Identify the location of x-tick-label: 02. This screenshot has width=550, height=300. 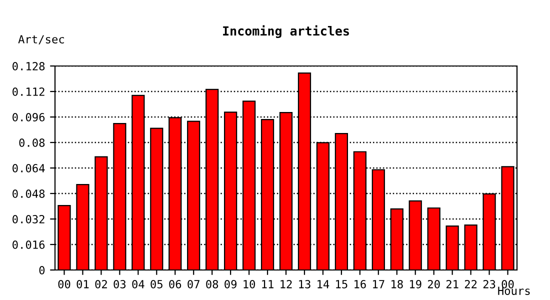
(101, 284).